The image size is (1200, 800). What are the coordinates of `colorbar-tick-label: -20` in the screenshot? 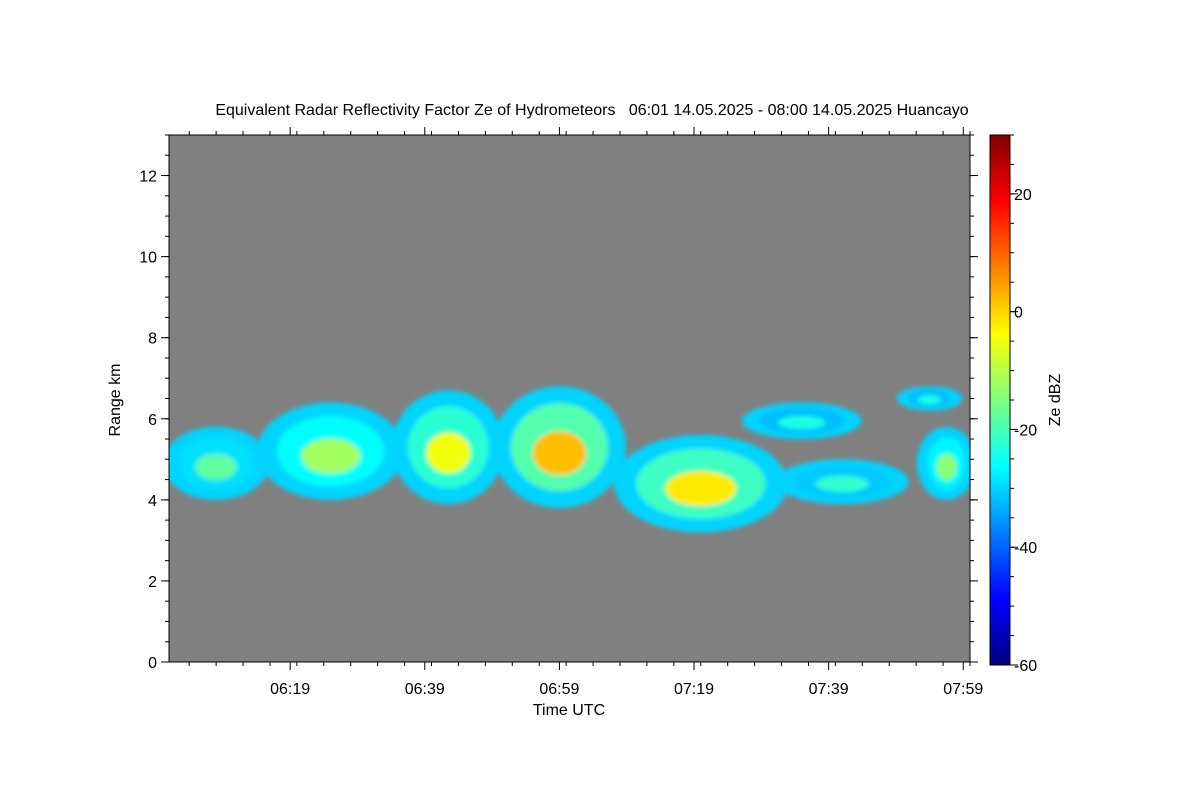 It's located at (1025, 430).